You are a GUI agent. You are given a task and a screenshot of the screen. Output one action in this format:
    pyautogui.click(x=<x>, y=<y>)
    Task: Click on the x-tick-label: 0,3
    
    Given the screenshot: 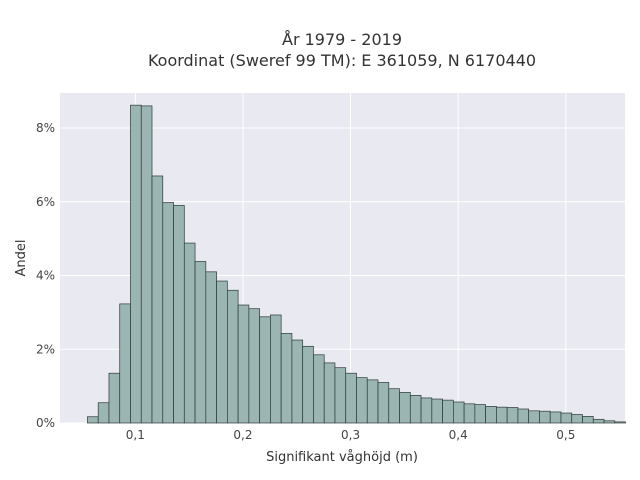 What is the action you would take?
    pyautogui.click(x=350, y=435)
    